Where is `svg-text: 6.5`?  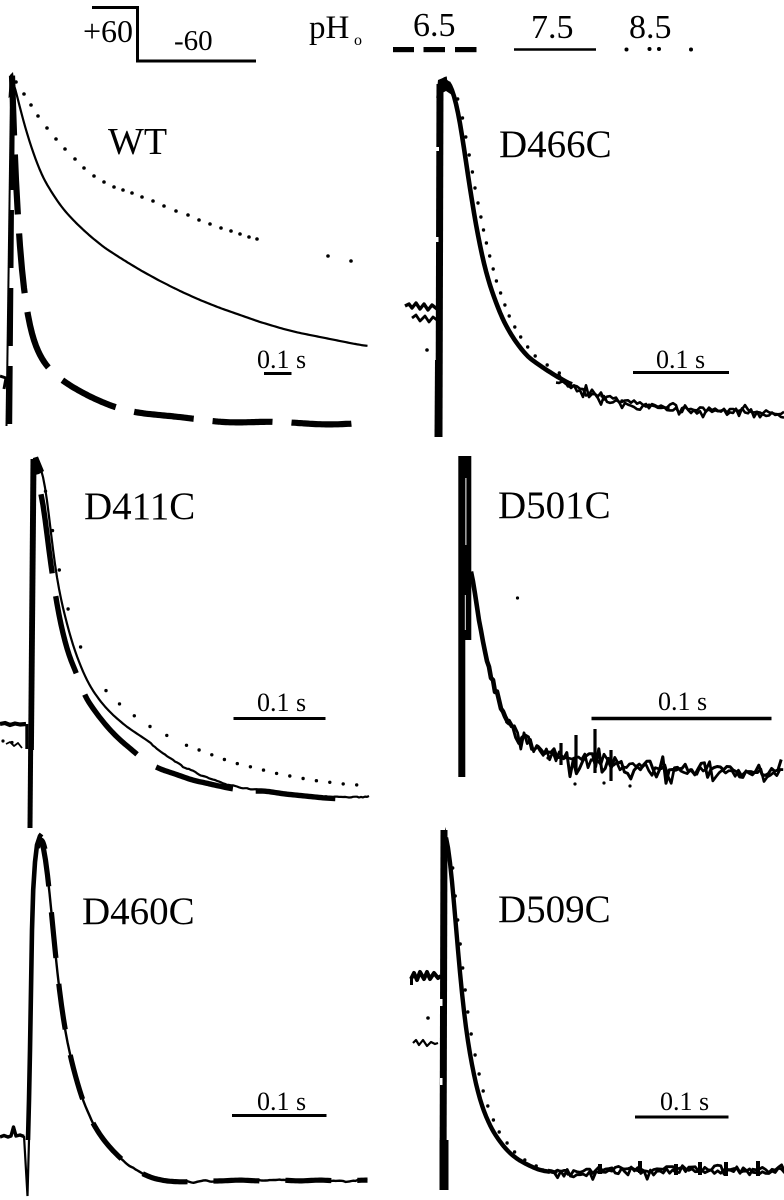 svg-text: 6.5 is located at coordinates (434, 25).